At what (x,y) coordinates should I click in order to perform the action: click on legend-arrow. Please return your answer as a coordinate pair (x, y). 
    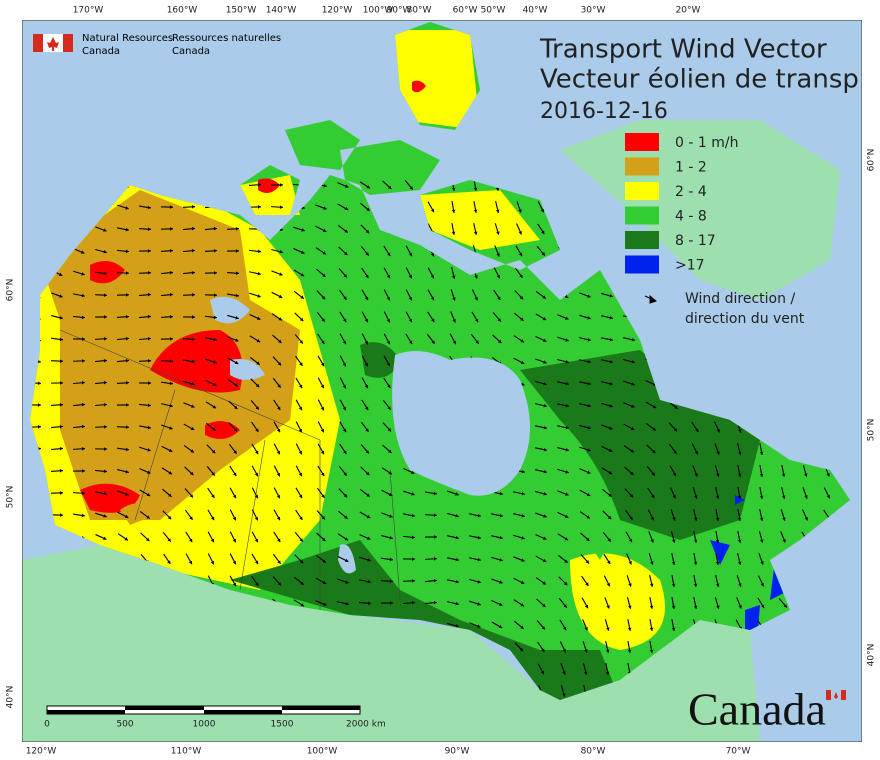
    Looking at the image, I should click on (651, 299).